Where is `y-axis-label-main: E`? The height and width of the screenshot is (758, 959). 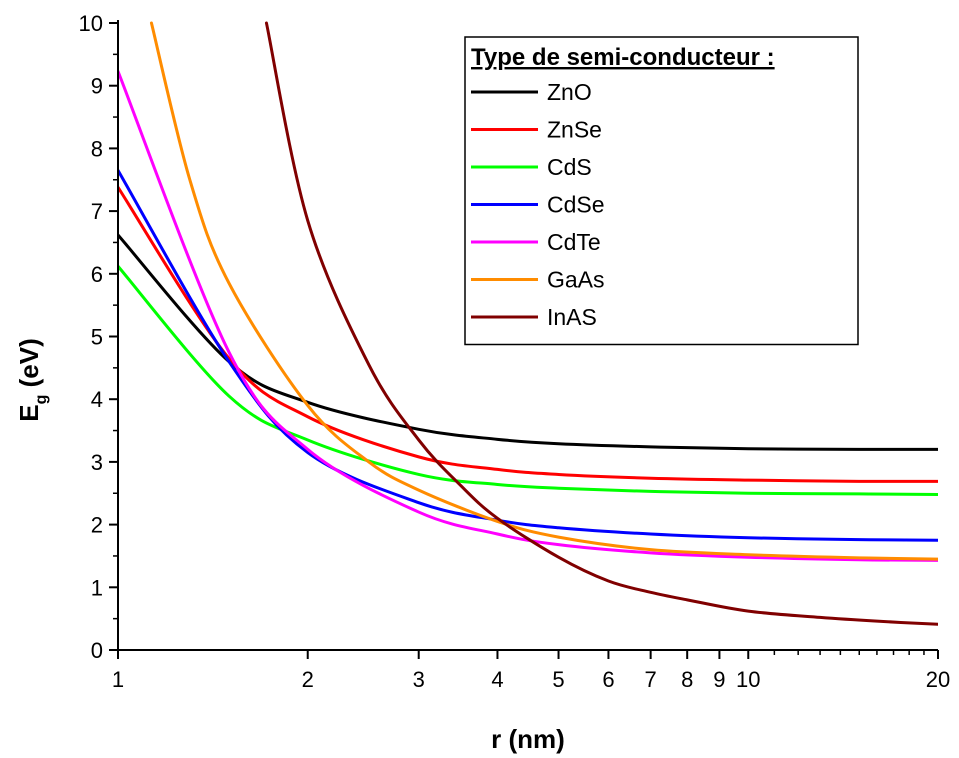
y-axis-label-main: E is located at coordinates (29, 412).